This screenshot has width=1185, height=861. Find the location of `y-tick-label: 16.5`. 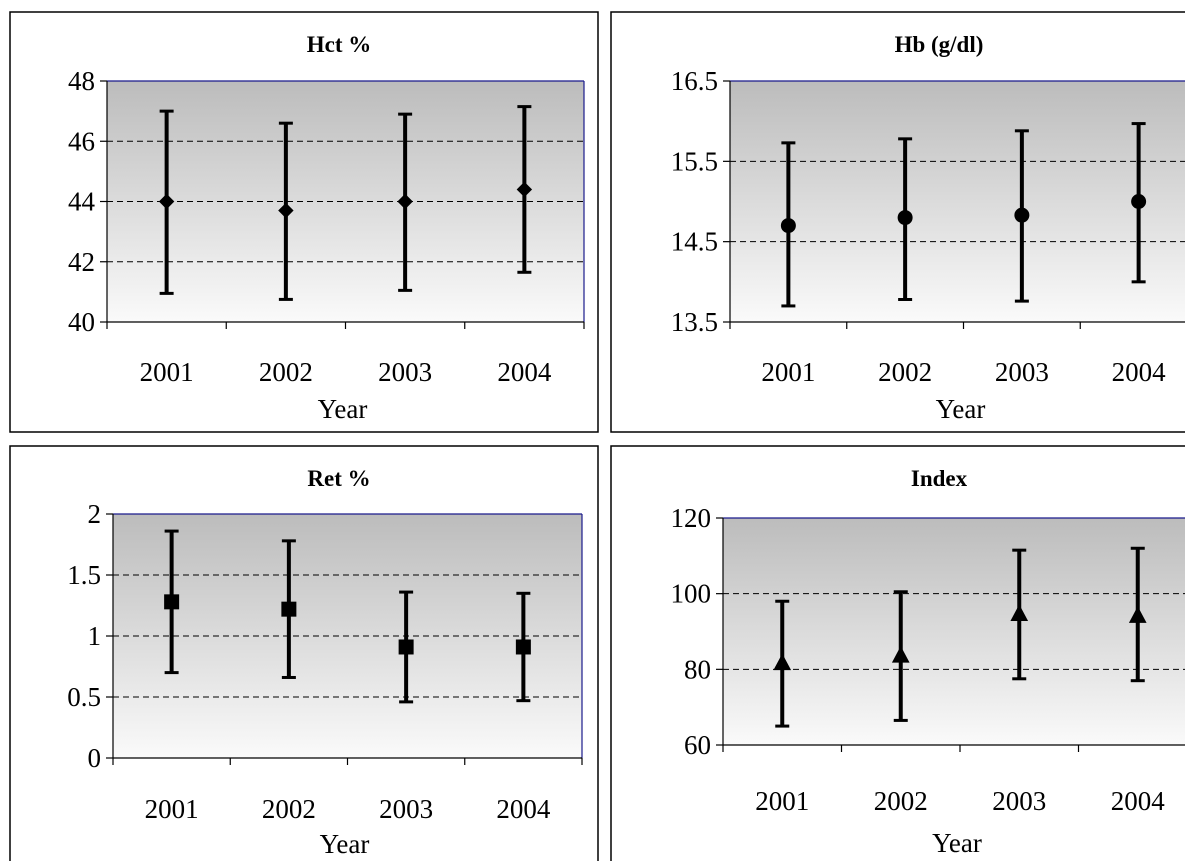

y-tick-label: 16.5 is located at coordinates (694, 81).